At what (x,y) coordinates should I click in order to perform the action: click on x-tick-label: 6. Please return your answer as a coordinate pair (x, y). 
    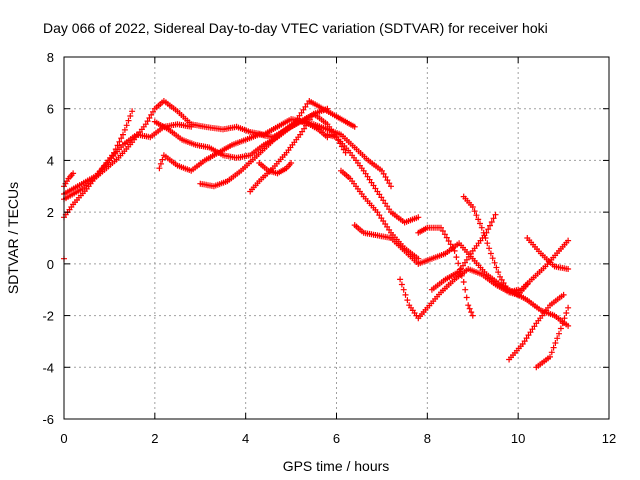
    Looking at the image, I should click on (336, 438).